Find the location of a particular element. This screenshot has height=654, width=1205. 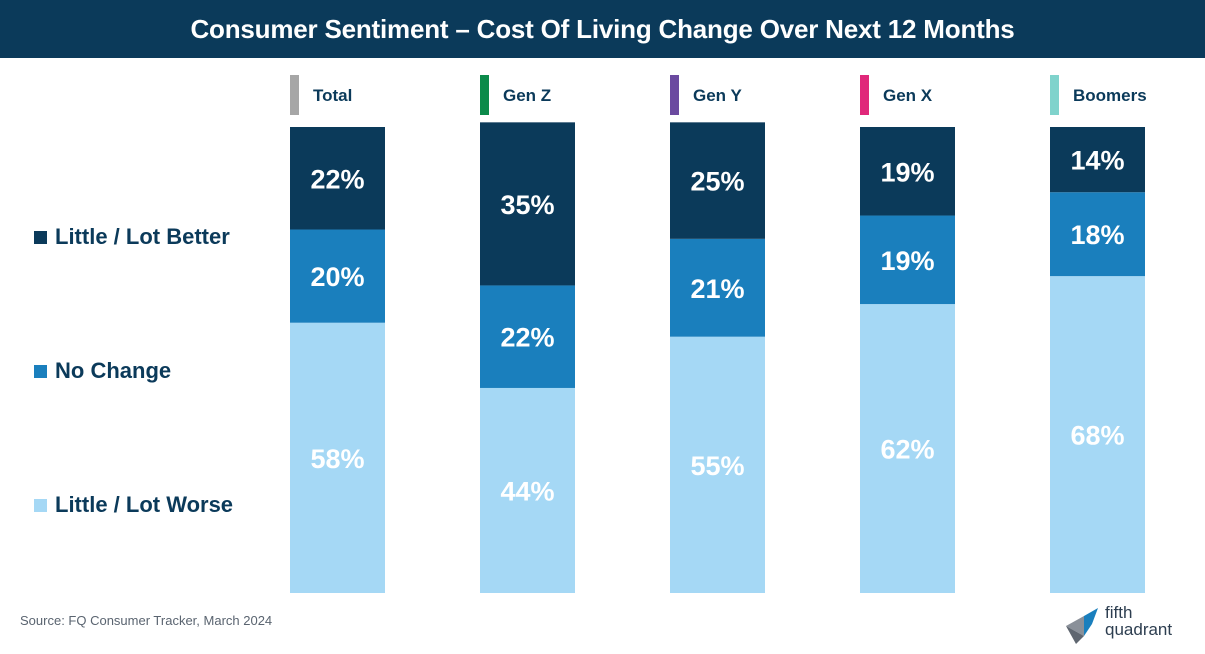

bar-data-label: 62% is located at coordinates (907, 450).